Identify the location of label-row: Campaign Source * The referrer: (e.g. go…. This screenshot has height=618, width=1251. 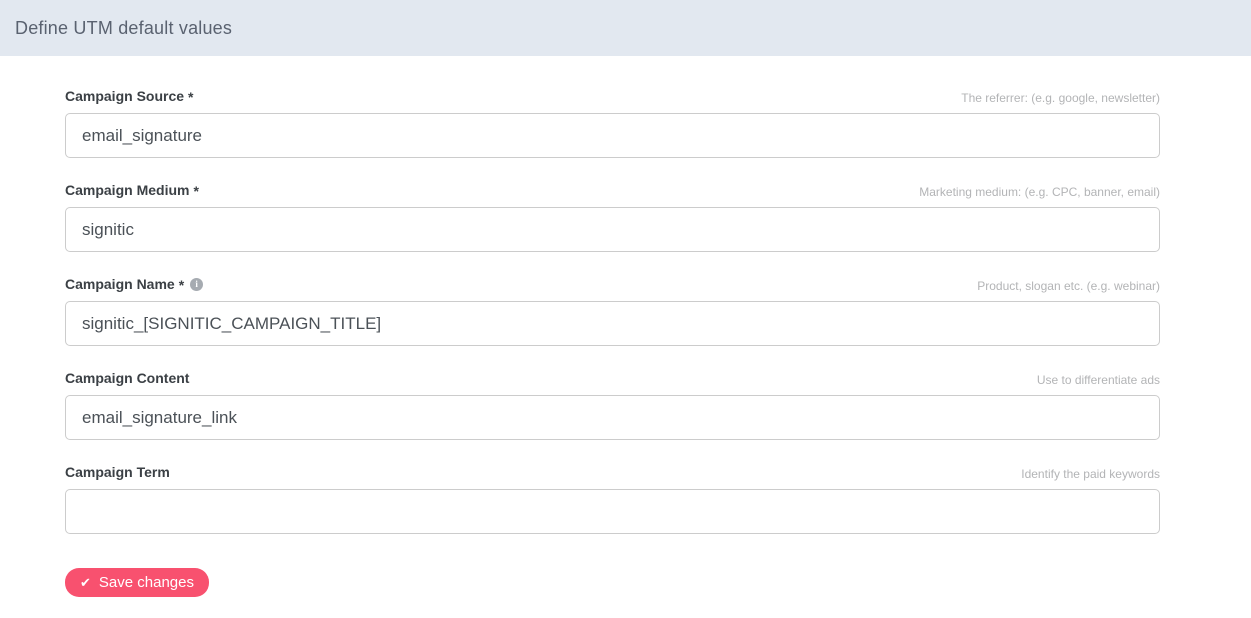
(612, 96).